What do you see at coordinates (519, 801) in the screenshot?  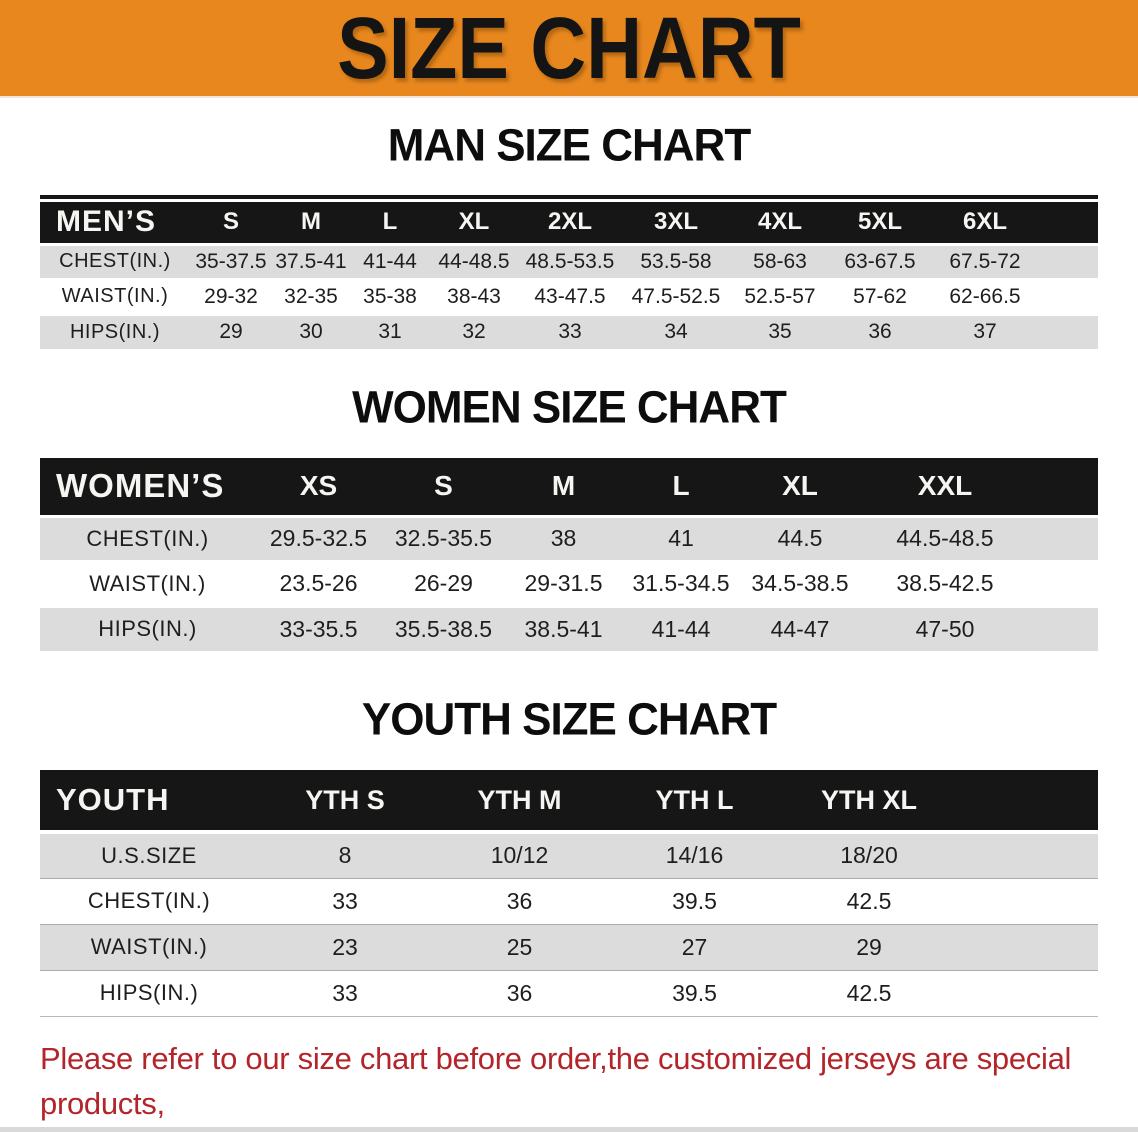 I see `size-header-cell: YTH M` at bounding box center [519, 801].